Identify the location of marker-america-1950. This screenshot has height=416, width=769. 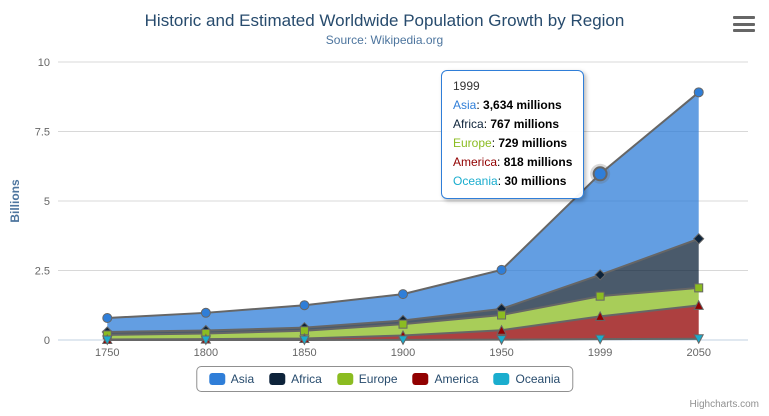
(501, 329).